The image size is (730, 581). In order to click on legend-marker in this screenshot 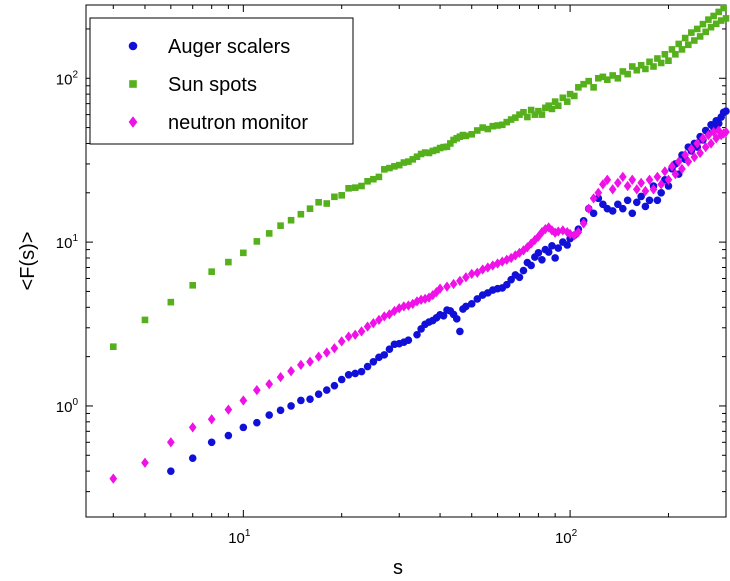, I will do `click(133, 84)`.